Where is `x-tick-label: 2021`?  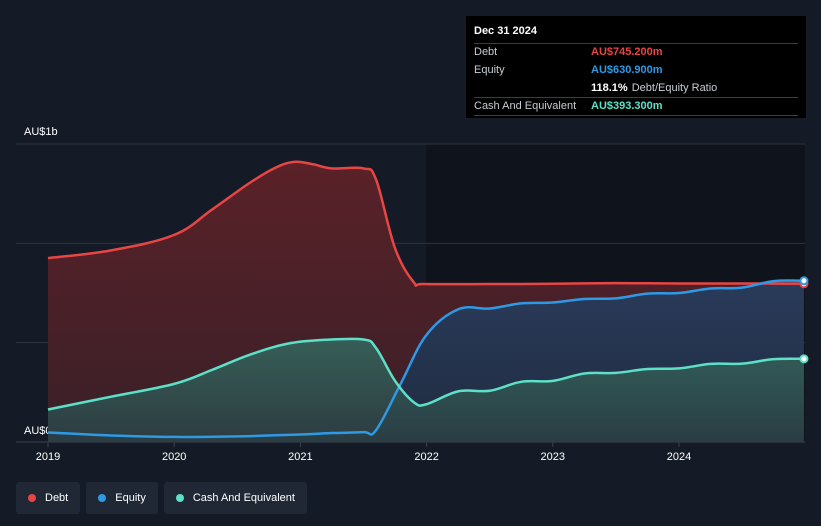
x-tick-label: 2021 is located at coordinates (300, 457).